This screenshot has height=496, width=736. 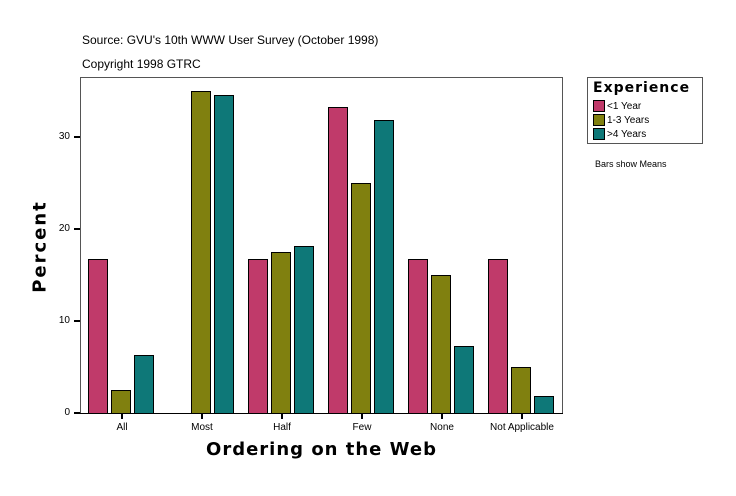 I want to click on x-axis-title: Ordering on the Web, so click(x=321, y=449).